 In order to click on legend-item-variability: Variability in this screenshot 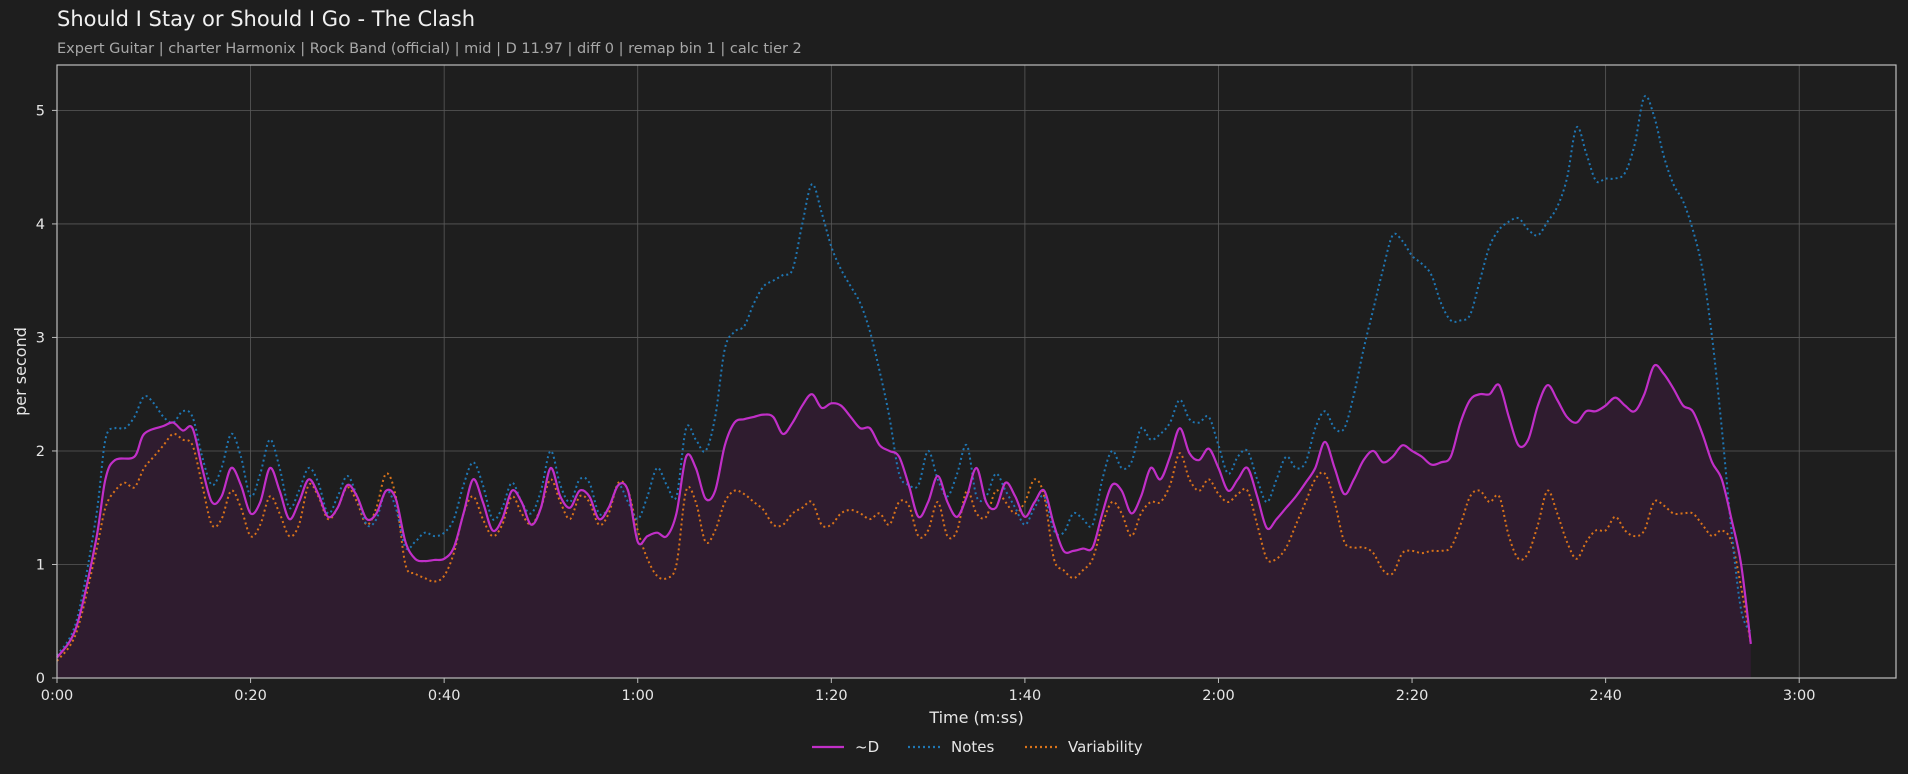, I will do `click(1084, 747)`.